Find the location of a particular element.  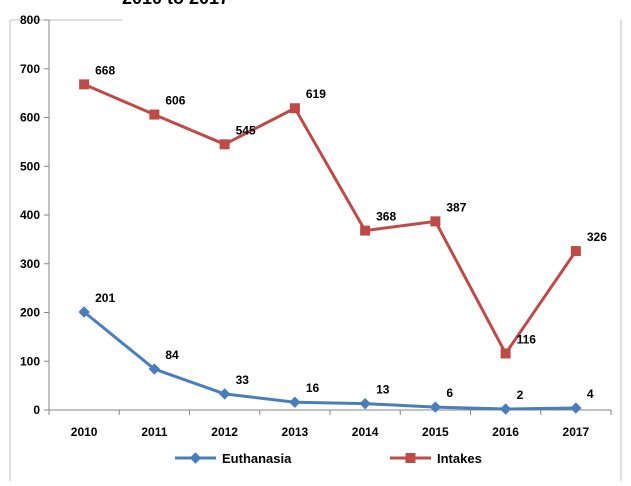

y-tick-label: 0 is located at coordinates (36, 410).